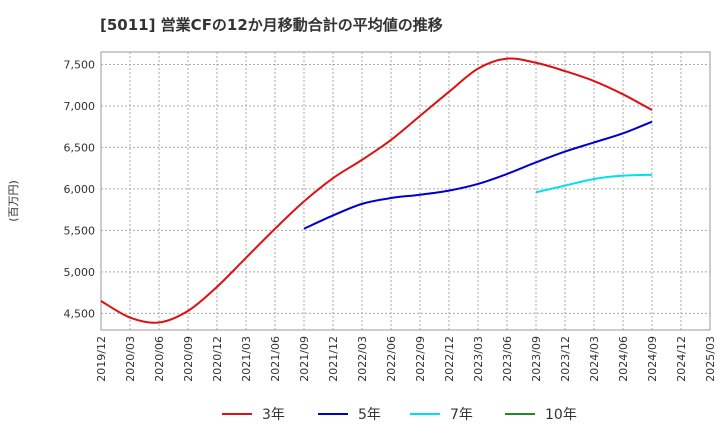 This screenshot has width=720, height=440. What do you see at coordinates (80, 106) in the screenshot?
I see `y-tick-label: 7,000` at bounding box center [80, 106].